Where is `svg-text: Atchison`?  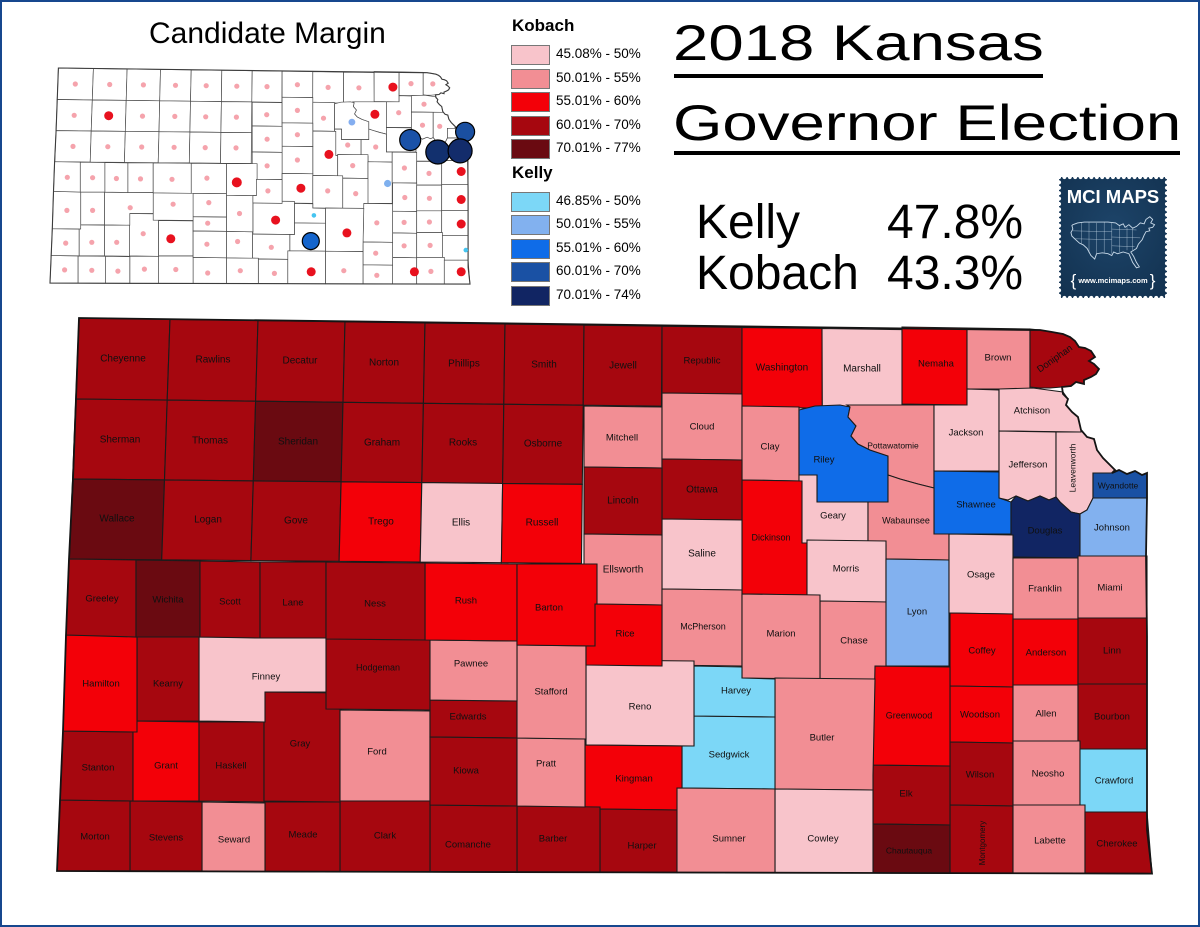
svg-text: Atchison is located at coordinates (1032, 411).